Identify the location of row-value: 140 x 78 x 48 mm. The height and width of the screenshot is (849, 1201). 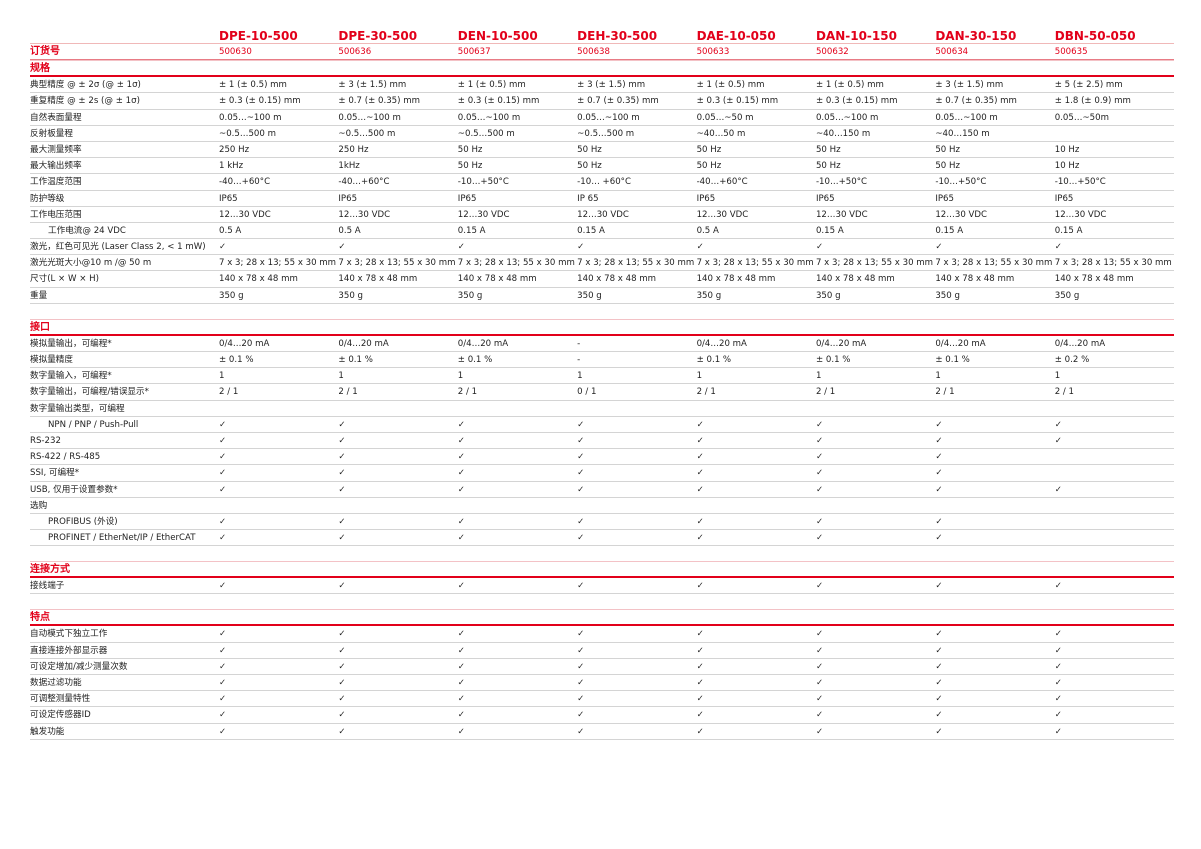
(1094, 279).